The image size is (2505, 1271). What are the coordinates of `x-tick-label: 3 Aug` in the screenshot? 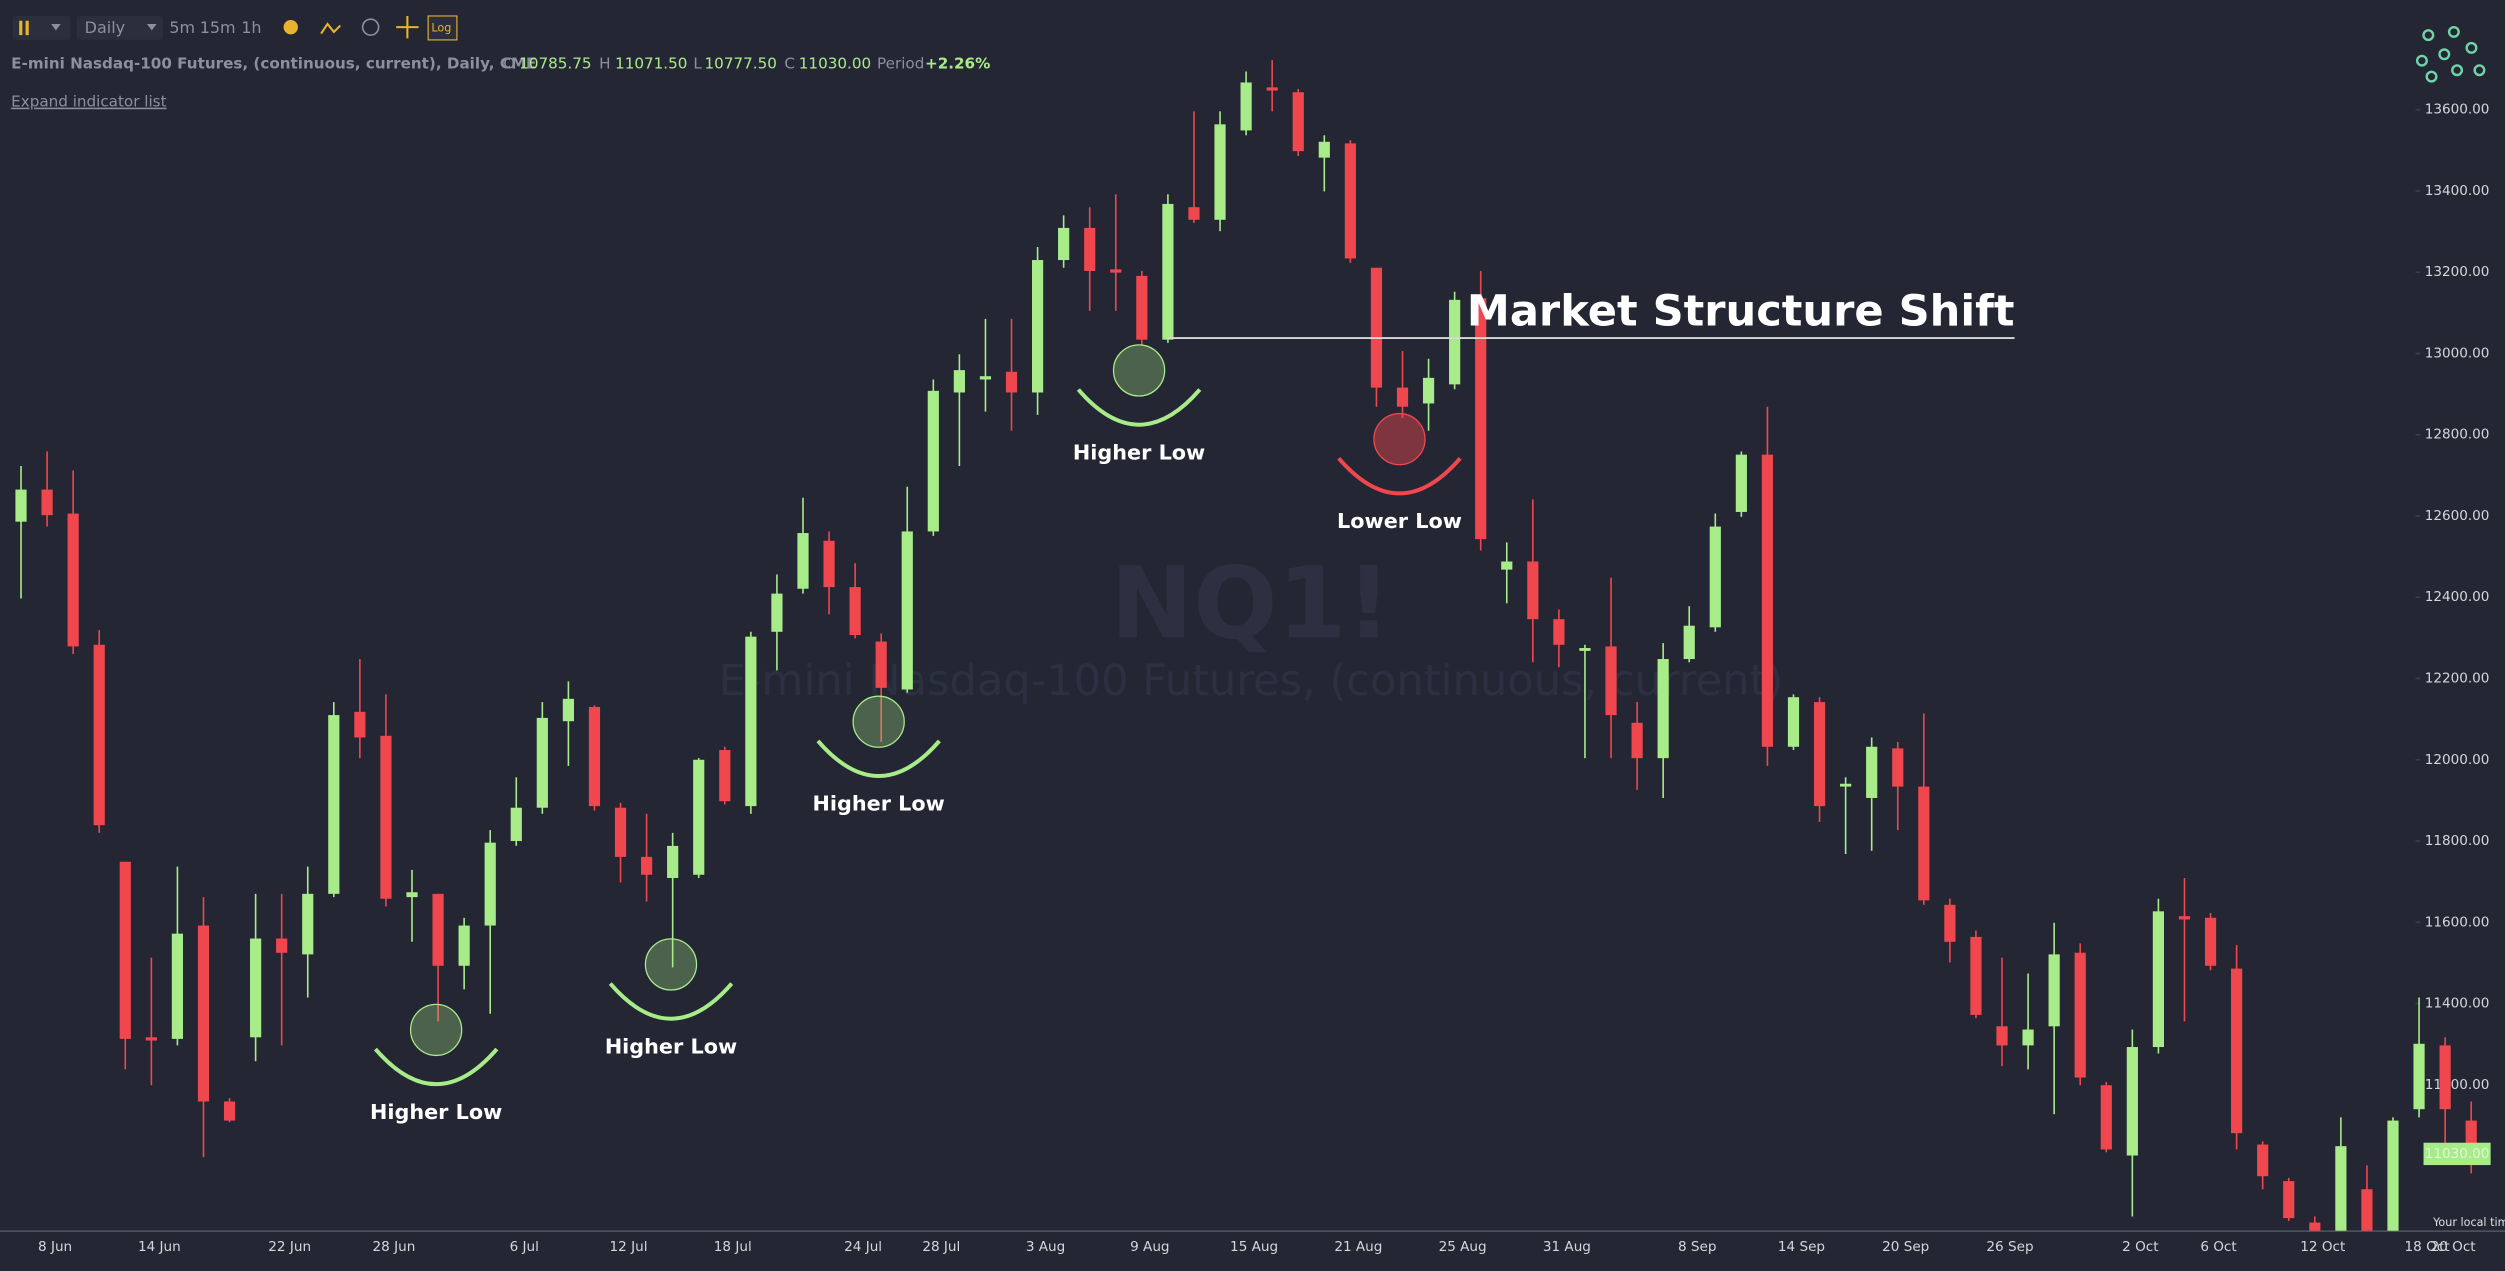 It's located at (1045, 1247).